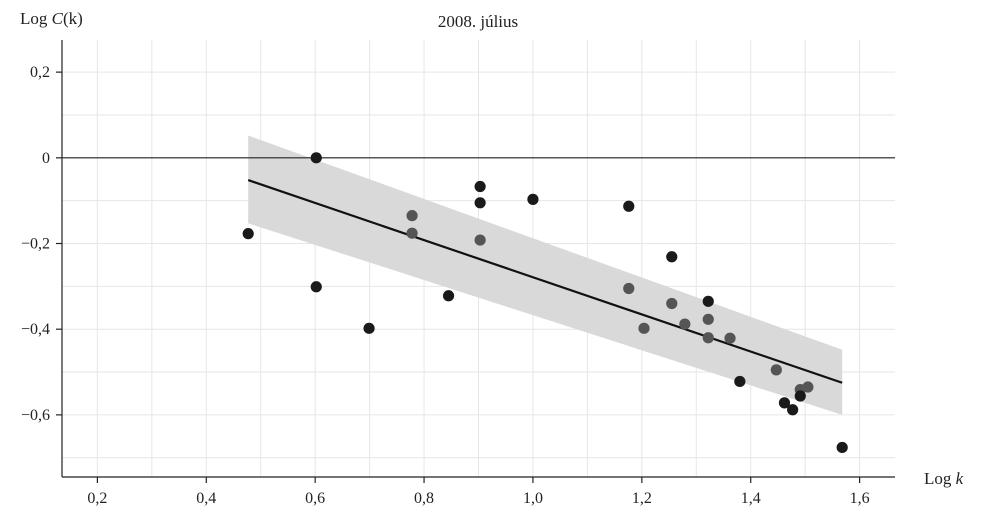 The image size is (982, 520). Describe the element at coordinates (751, 498) in the screenshot. I see `x-tick-label: 1,4` at that location.